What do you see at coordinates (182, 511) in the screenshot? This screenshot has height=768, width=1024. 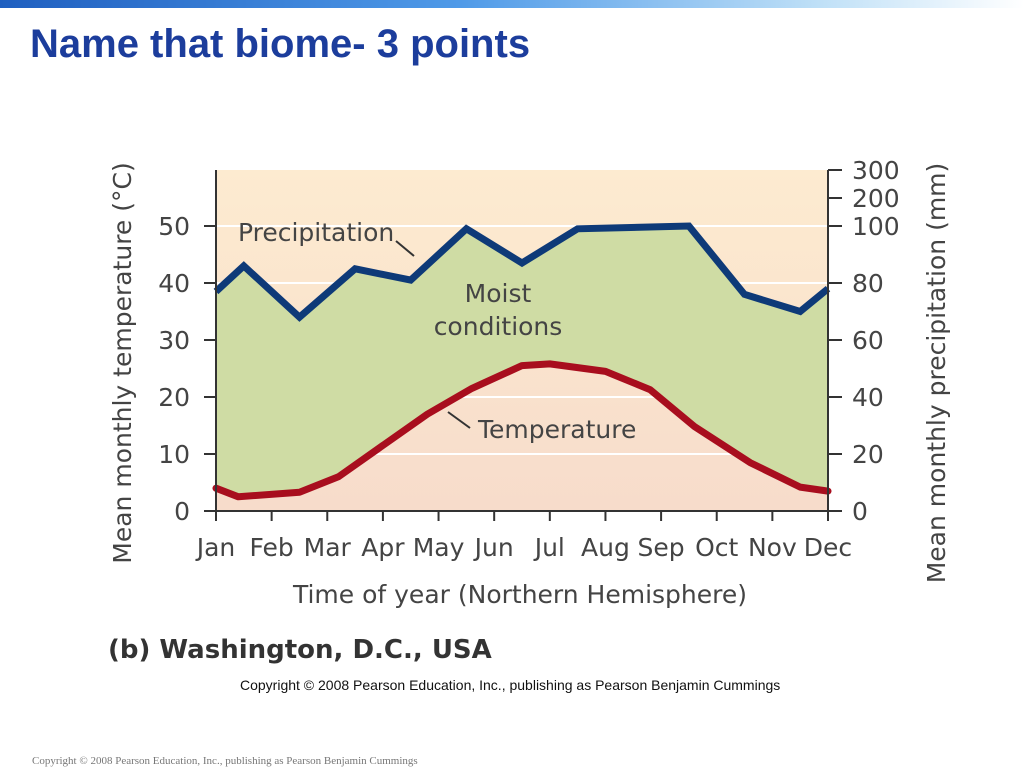 I see `left-tick-label: 0` at bounding box center [182, 511].